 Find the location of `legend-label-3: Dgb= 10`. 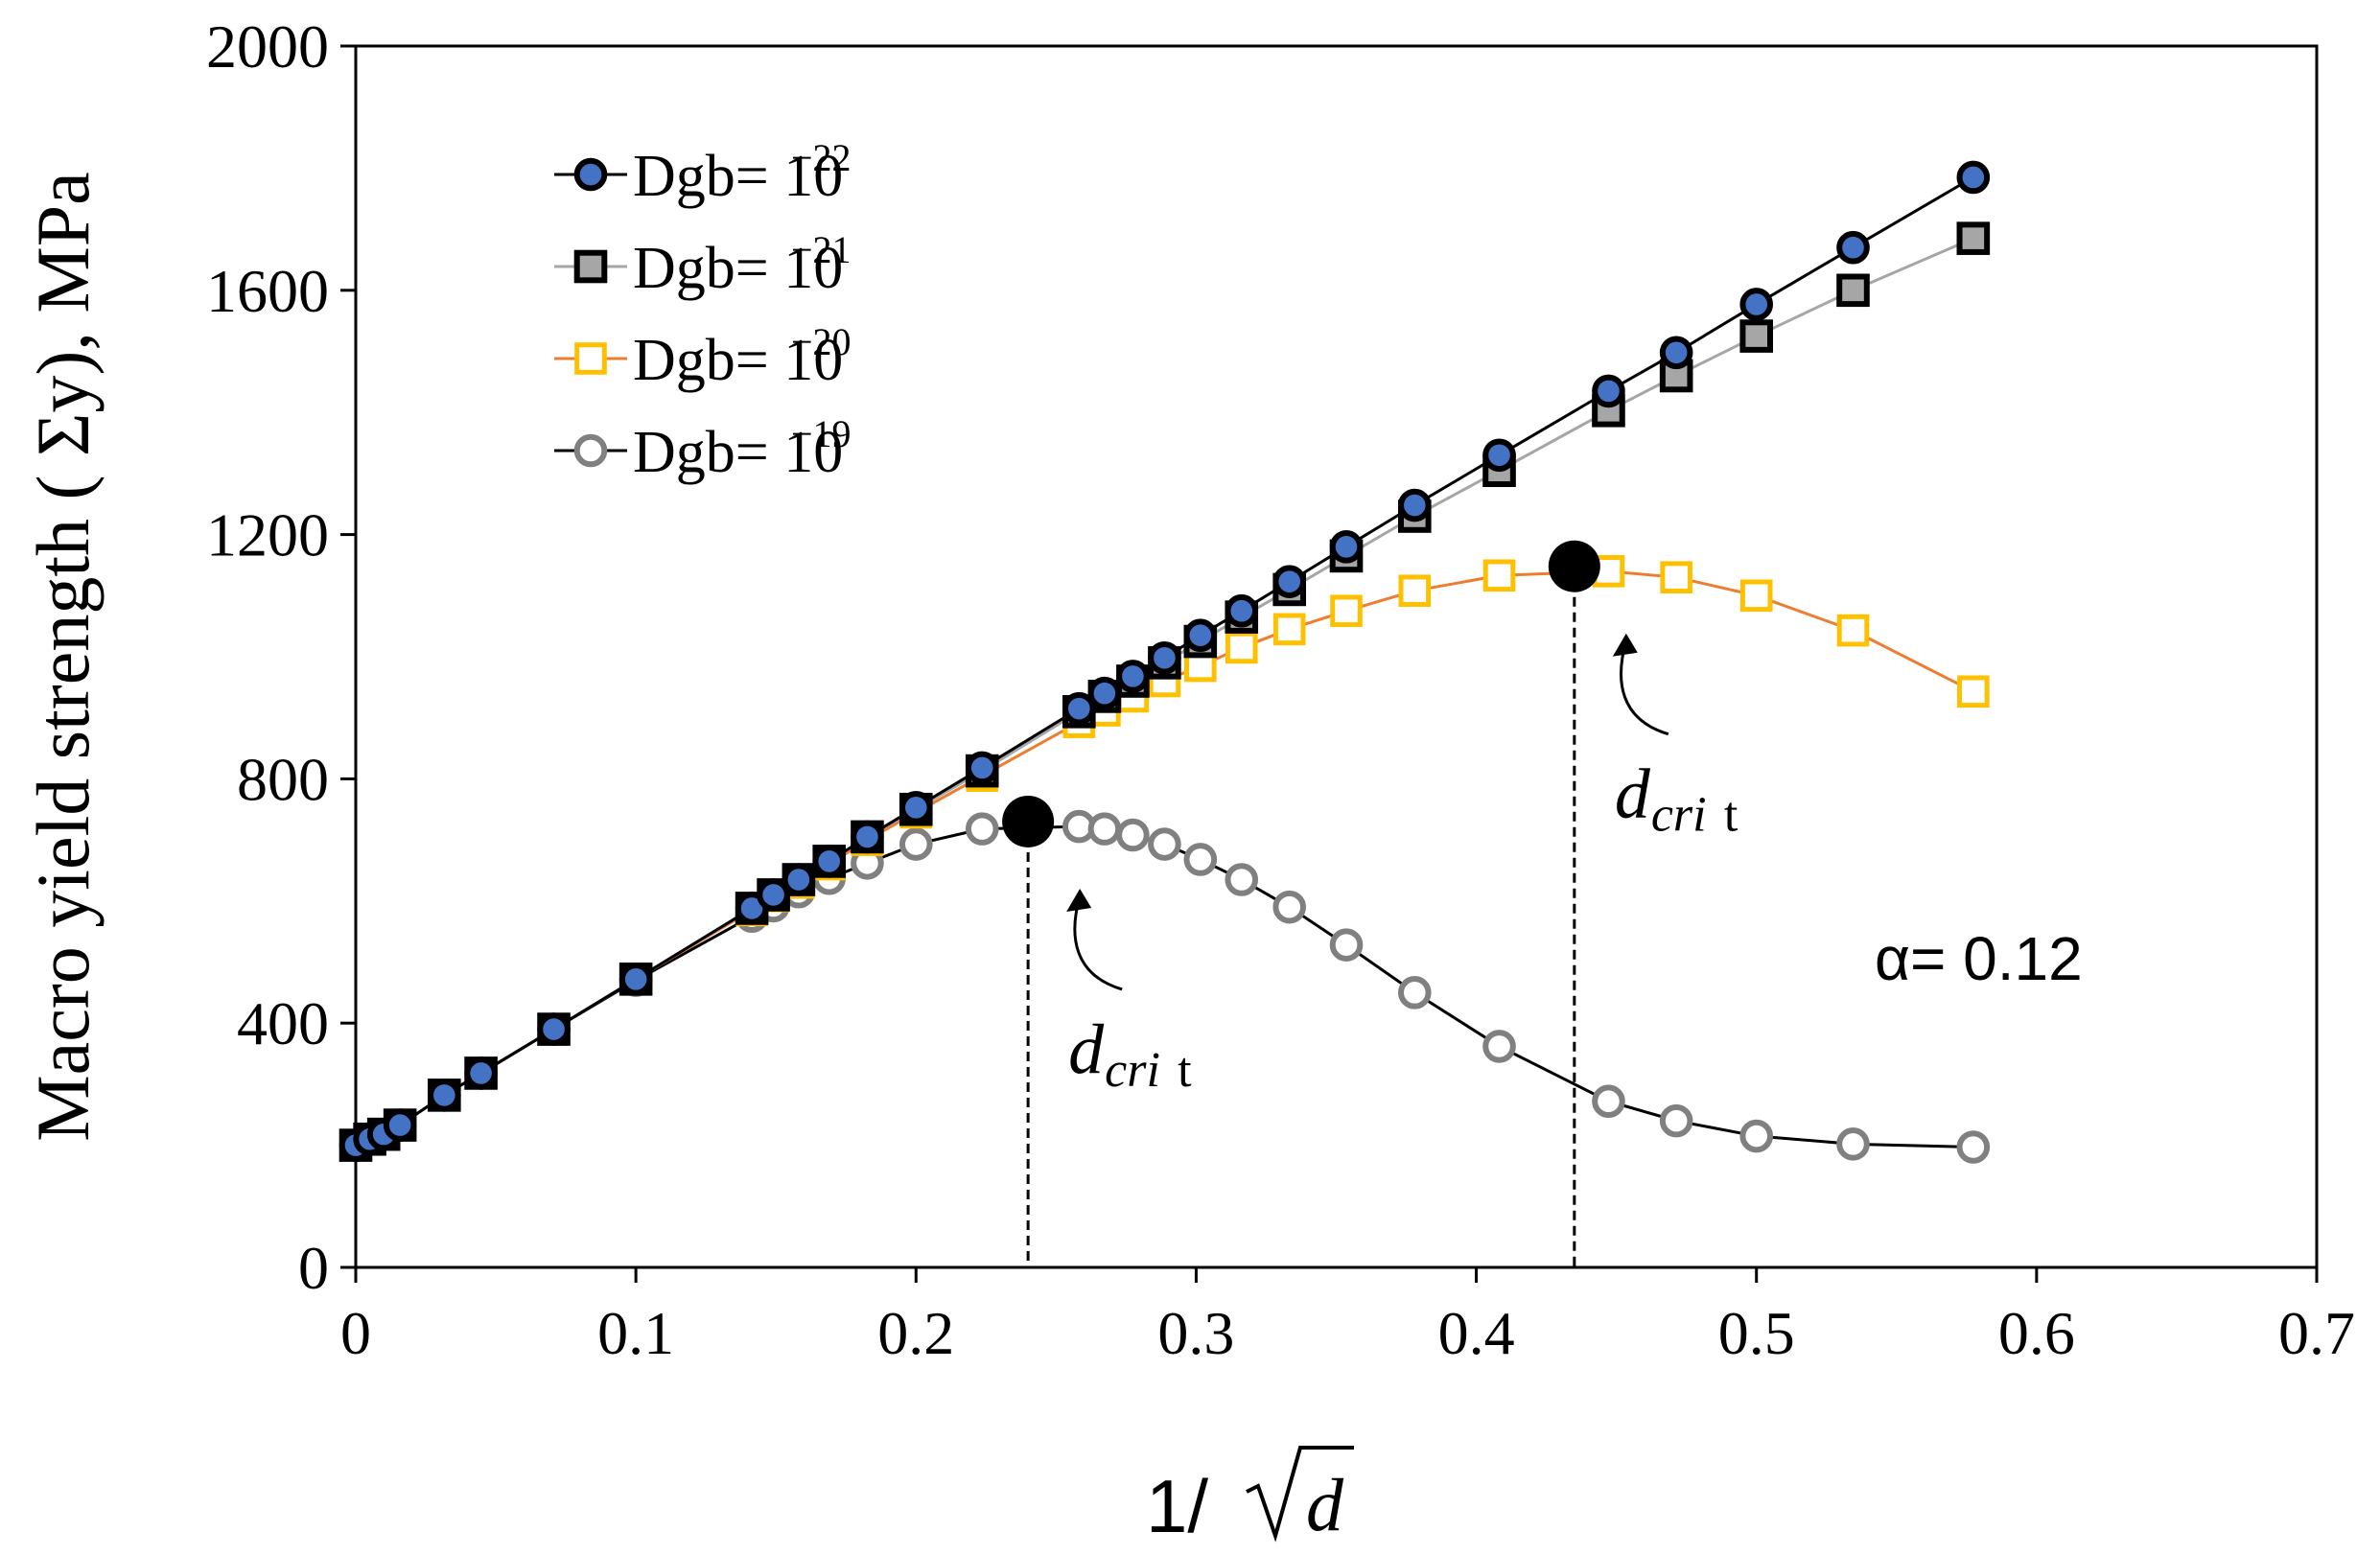

legend-label-3: Dgb= 10 is located at coordinates (738, 452).